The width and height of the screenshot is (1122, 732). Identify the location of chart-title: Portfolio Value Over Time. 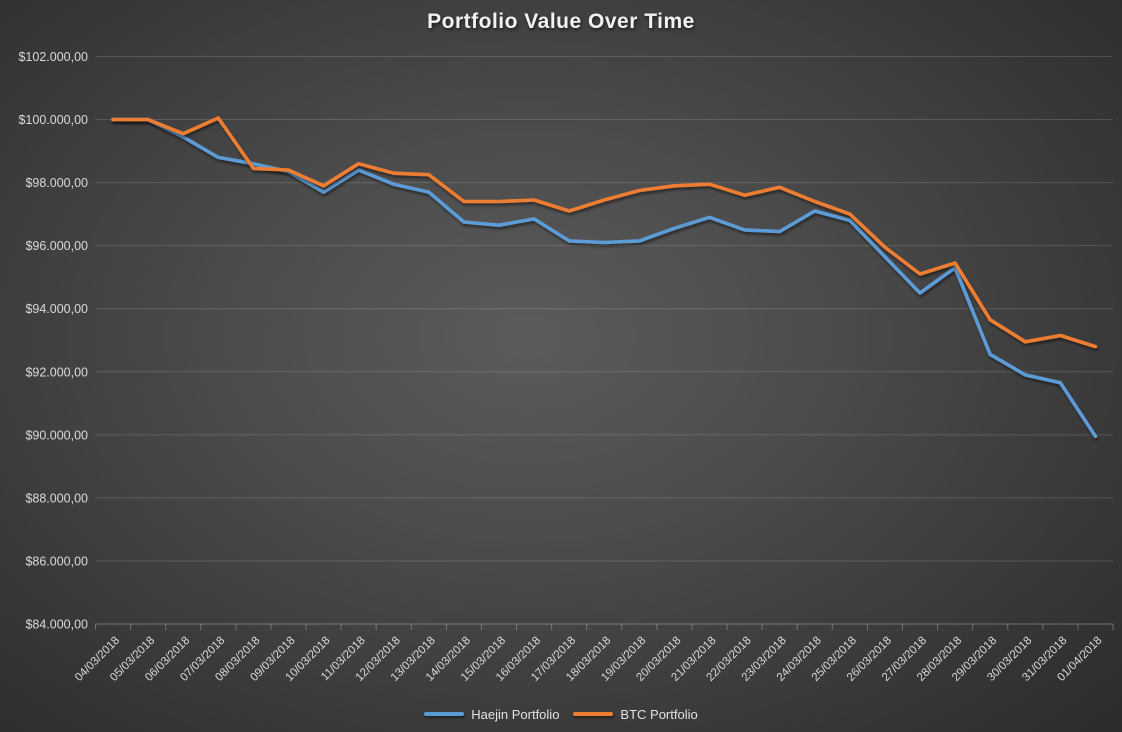
(561, 21).